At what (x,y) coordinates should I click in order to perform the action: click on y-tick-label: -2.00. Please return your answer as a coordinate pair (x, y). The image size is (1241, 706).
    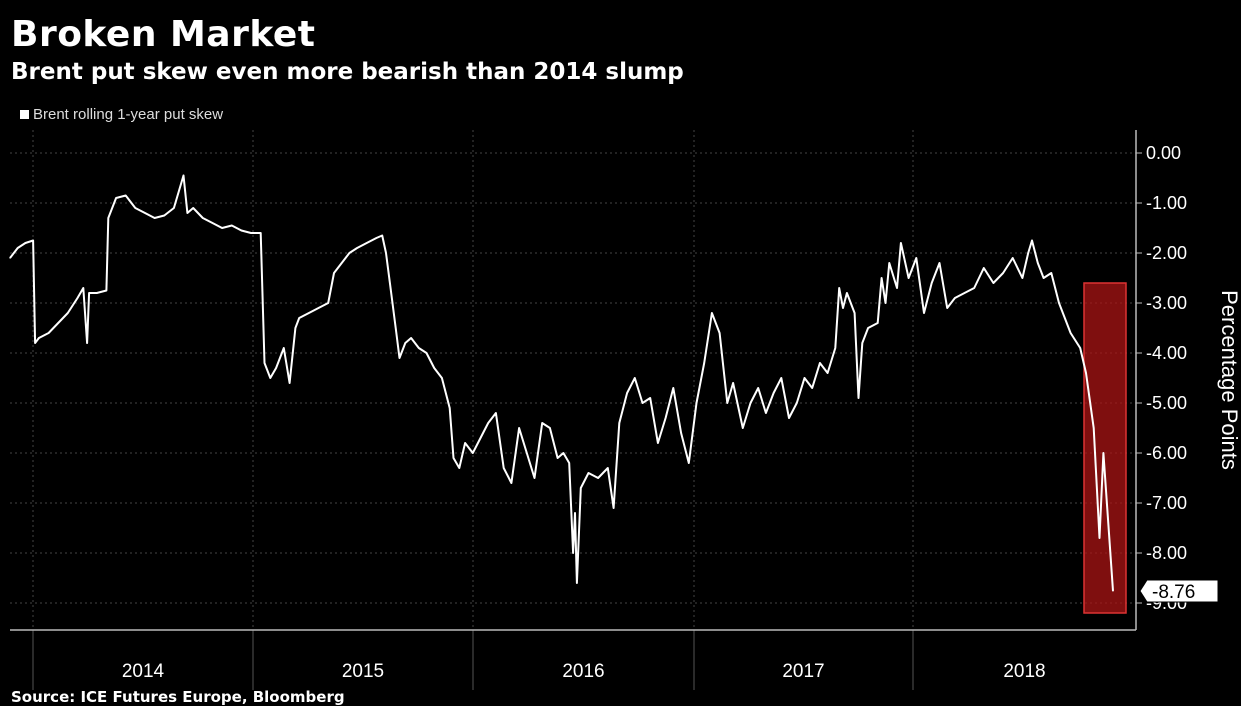
    Looking at the image, I should click on (1166, 253).